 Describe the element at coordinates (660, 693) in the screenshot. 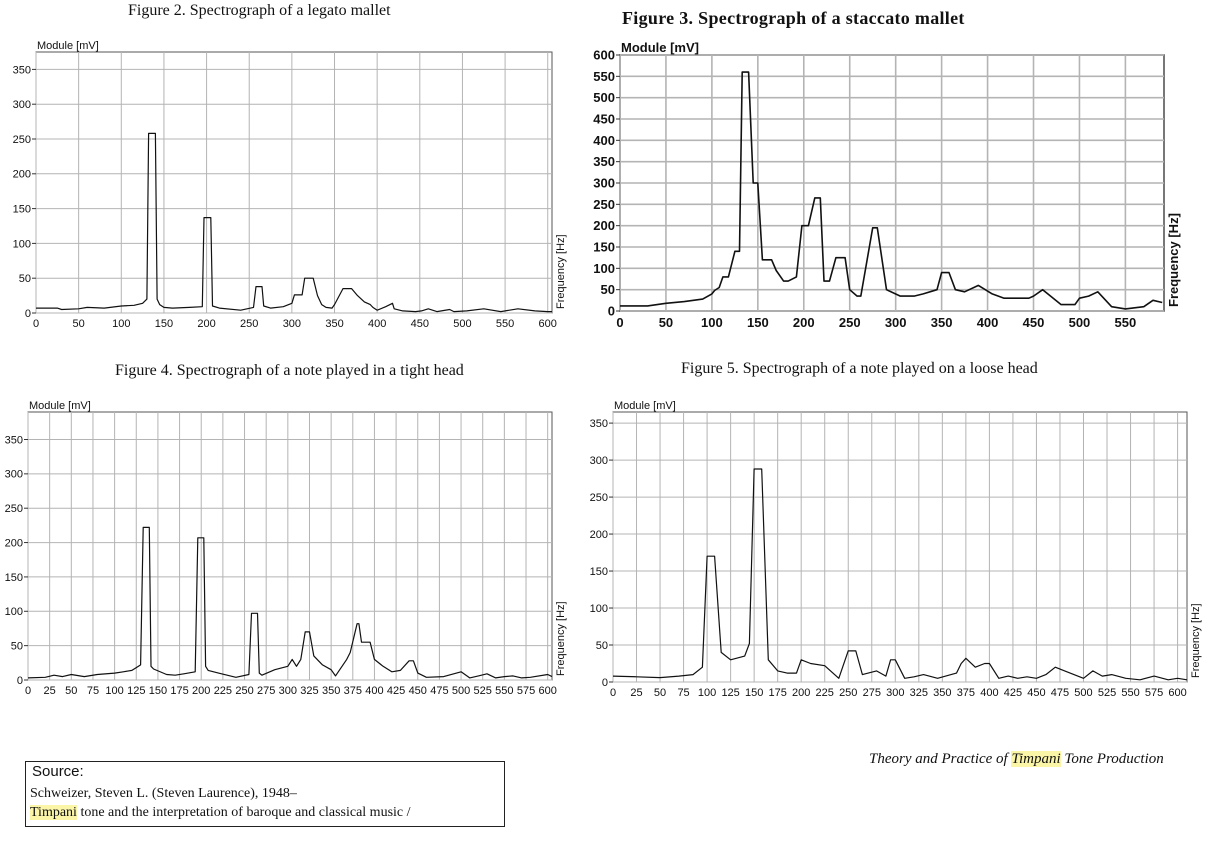

I see `x-tick-label: 50` at that location.